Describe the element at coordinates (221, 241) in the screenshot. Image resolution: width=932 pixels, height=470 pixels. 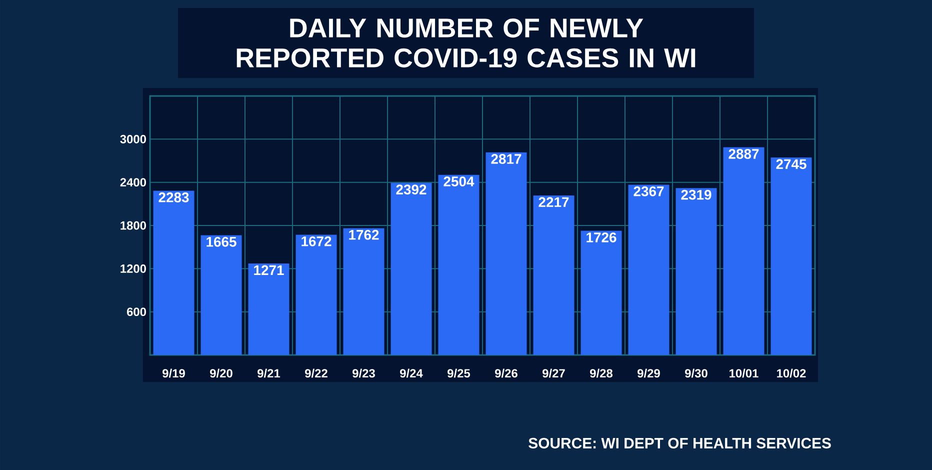
I see `data-label: 1665` at that location.